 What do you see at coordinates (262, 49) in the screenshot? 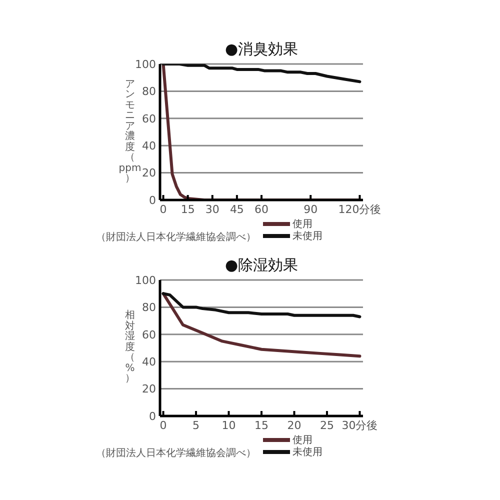
I see `chart-title: ●消臭効果` at bounding box center [262, 49].